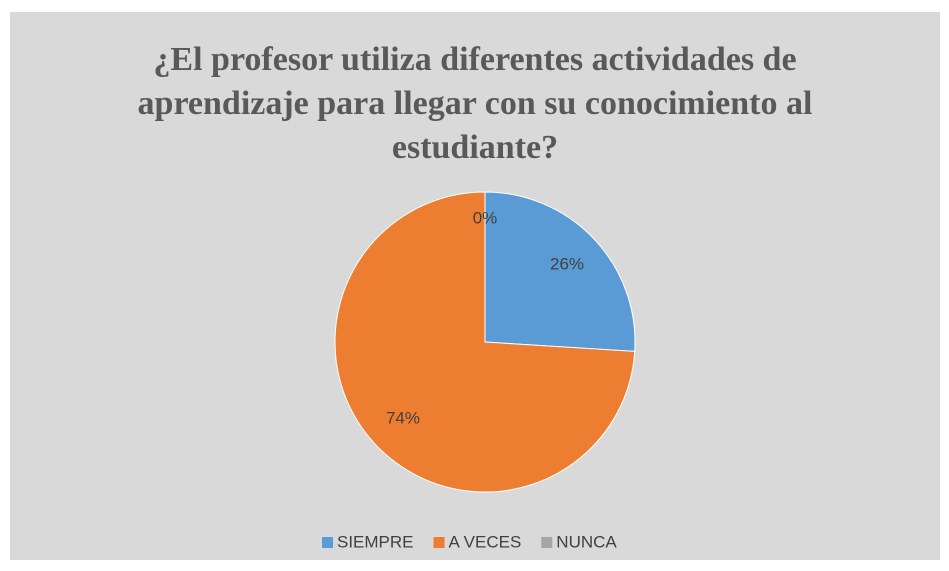 This screenshot has width=949, height=571. Describe the element at coordinates (485, 541) in the screenshot. I see `legend-label: A VECES` at that location.